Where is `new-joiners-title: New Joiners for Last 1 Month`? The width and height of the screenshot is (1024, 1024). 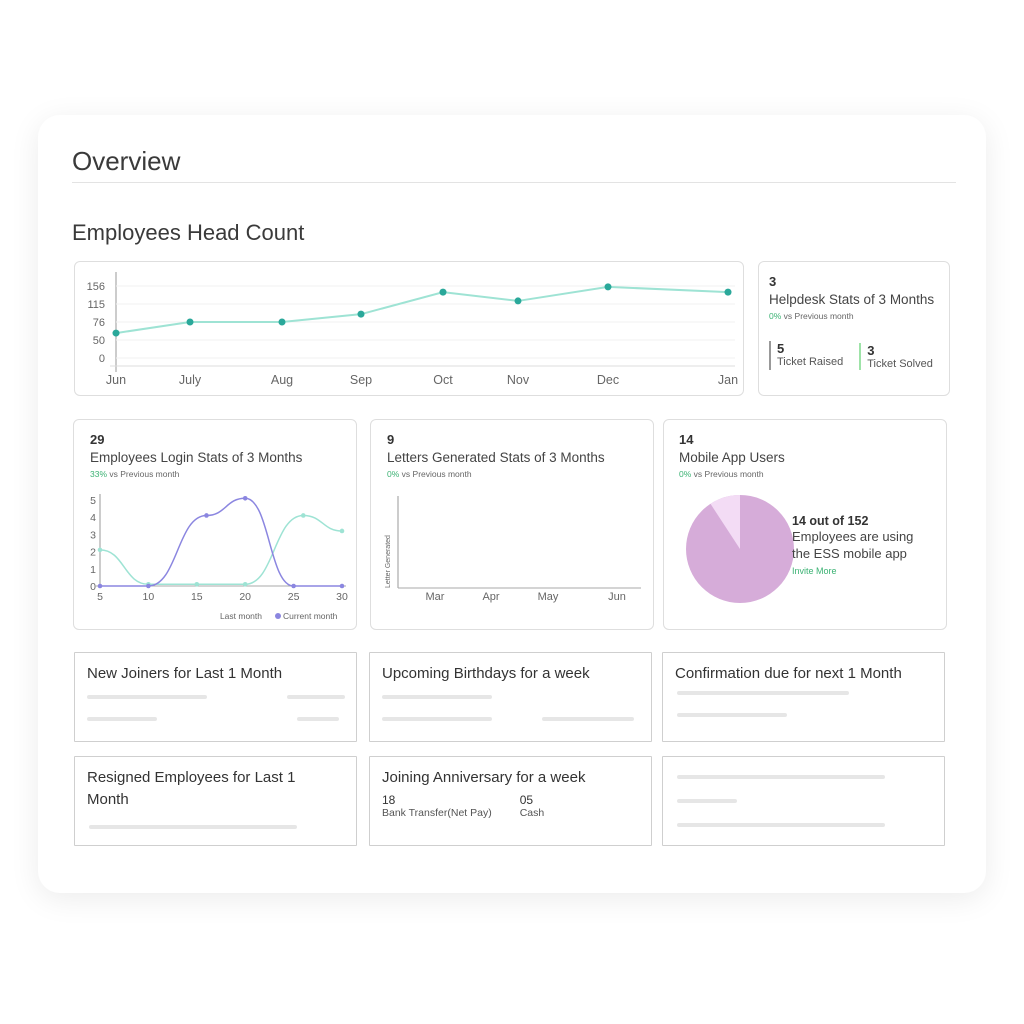
new-joiners-title: New Joiners for Last 1 Month is located at coordinates (185, 673).